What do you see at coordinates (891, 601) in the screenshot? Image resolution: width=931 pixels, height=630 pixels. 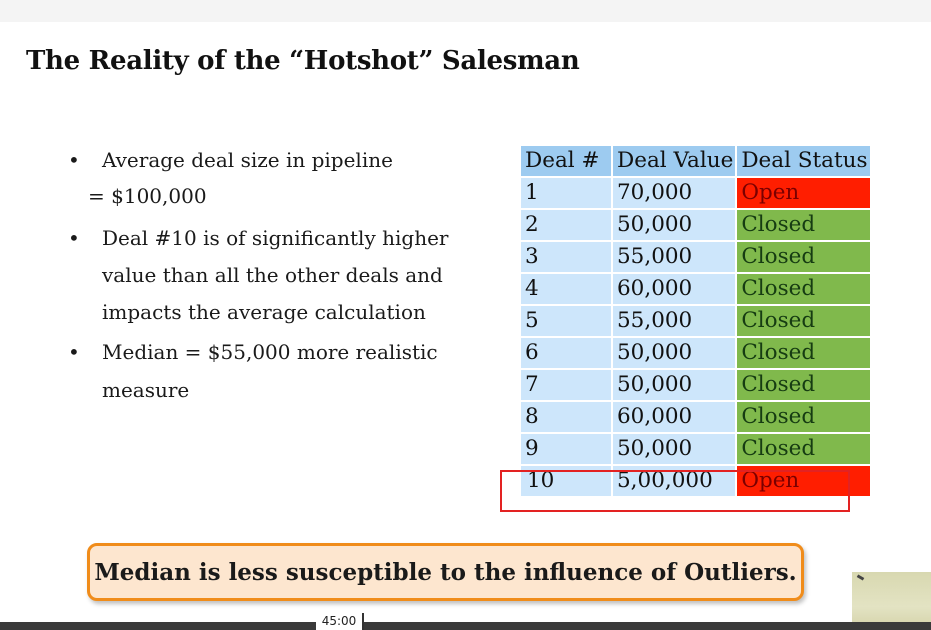 I see `presenter-video-thumbnail` at bounding box center [891, 601].